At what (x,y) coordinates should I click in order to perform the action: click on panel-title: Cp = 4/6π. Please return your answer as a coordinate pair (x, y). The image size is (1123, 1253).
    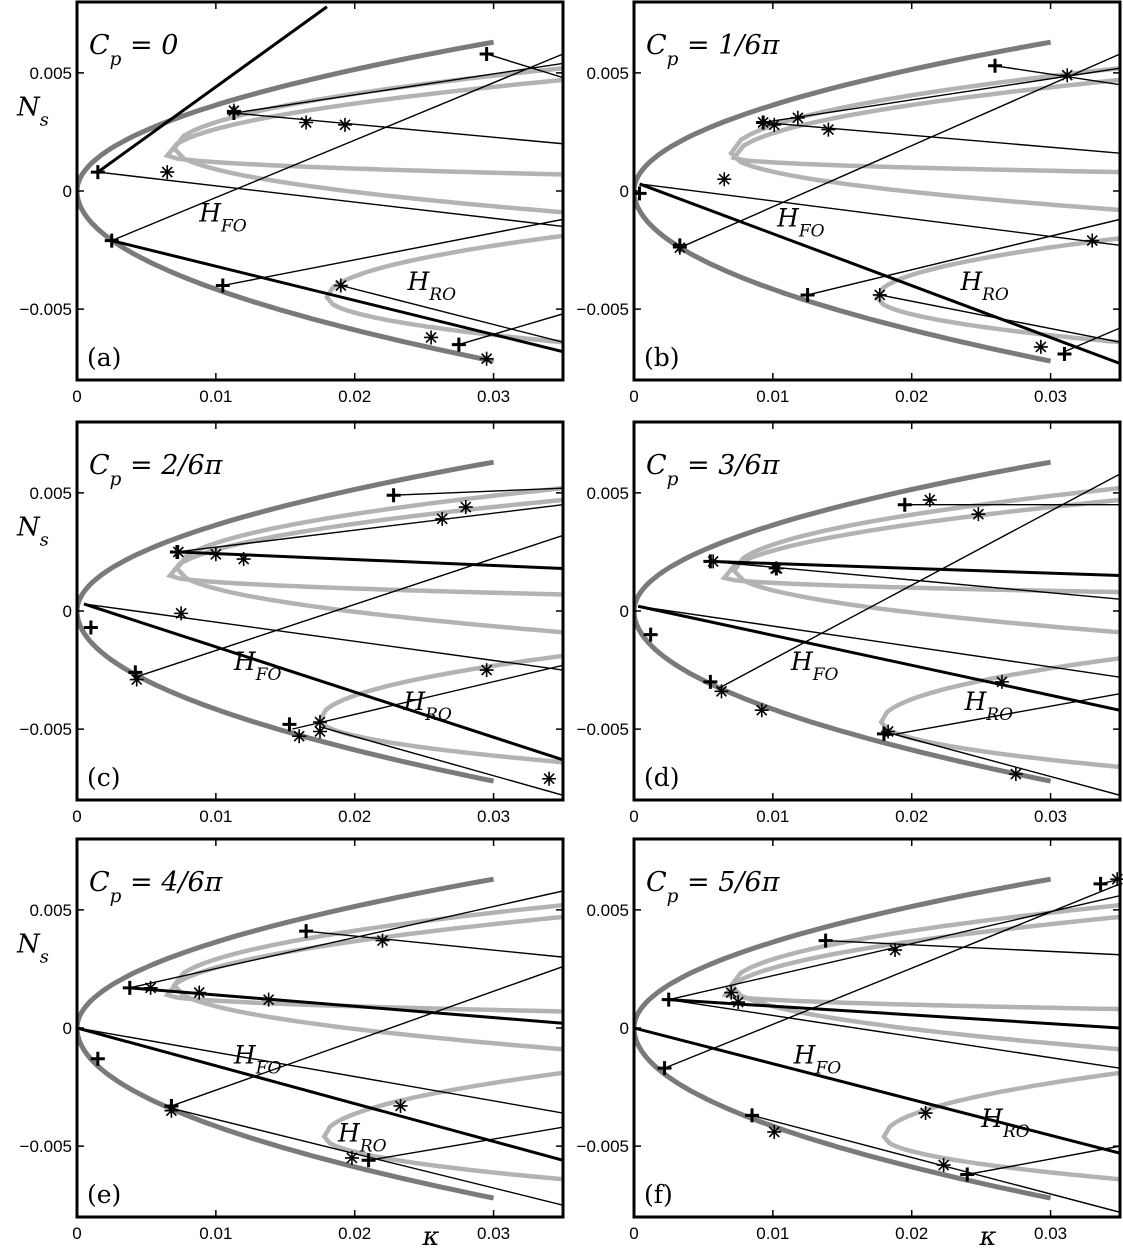
    Looking at the image, I should click on (156, 887).